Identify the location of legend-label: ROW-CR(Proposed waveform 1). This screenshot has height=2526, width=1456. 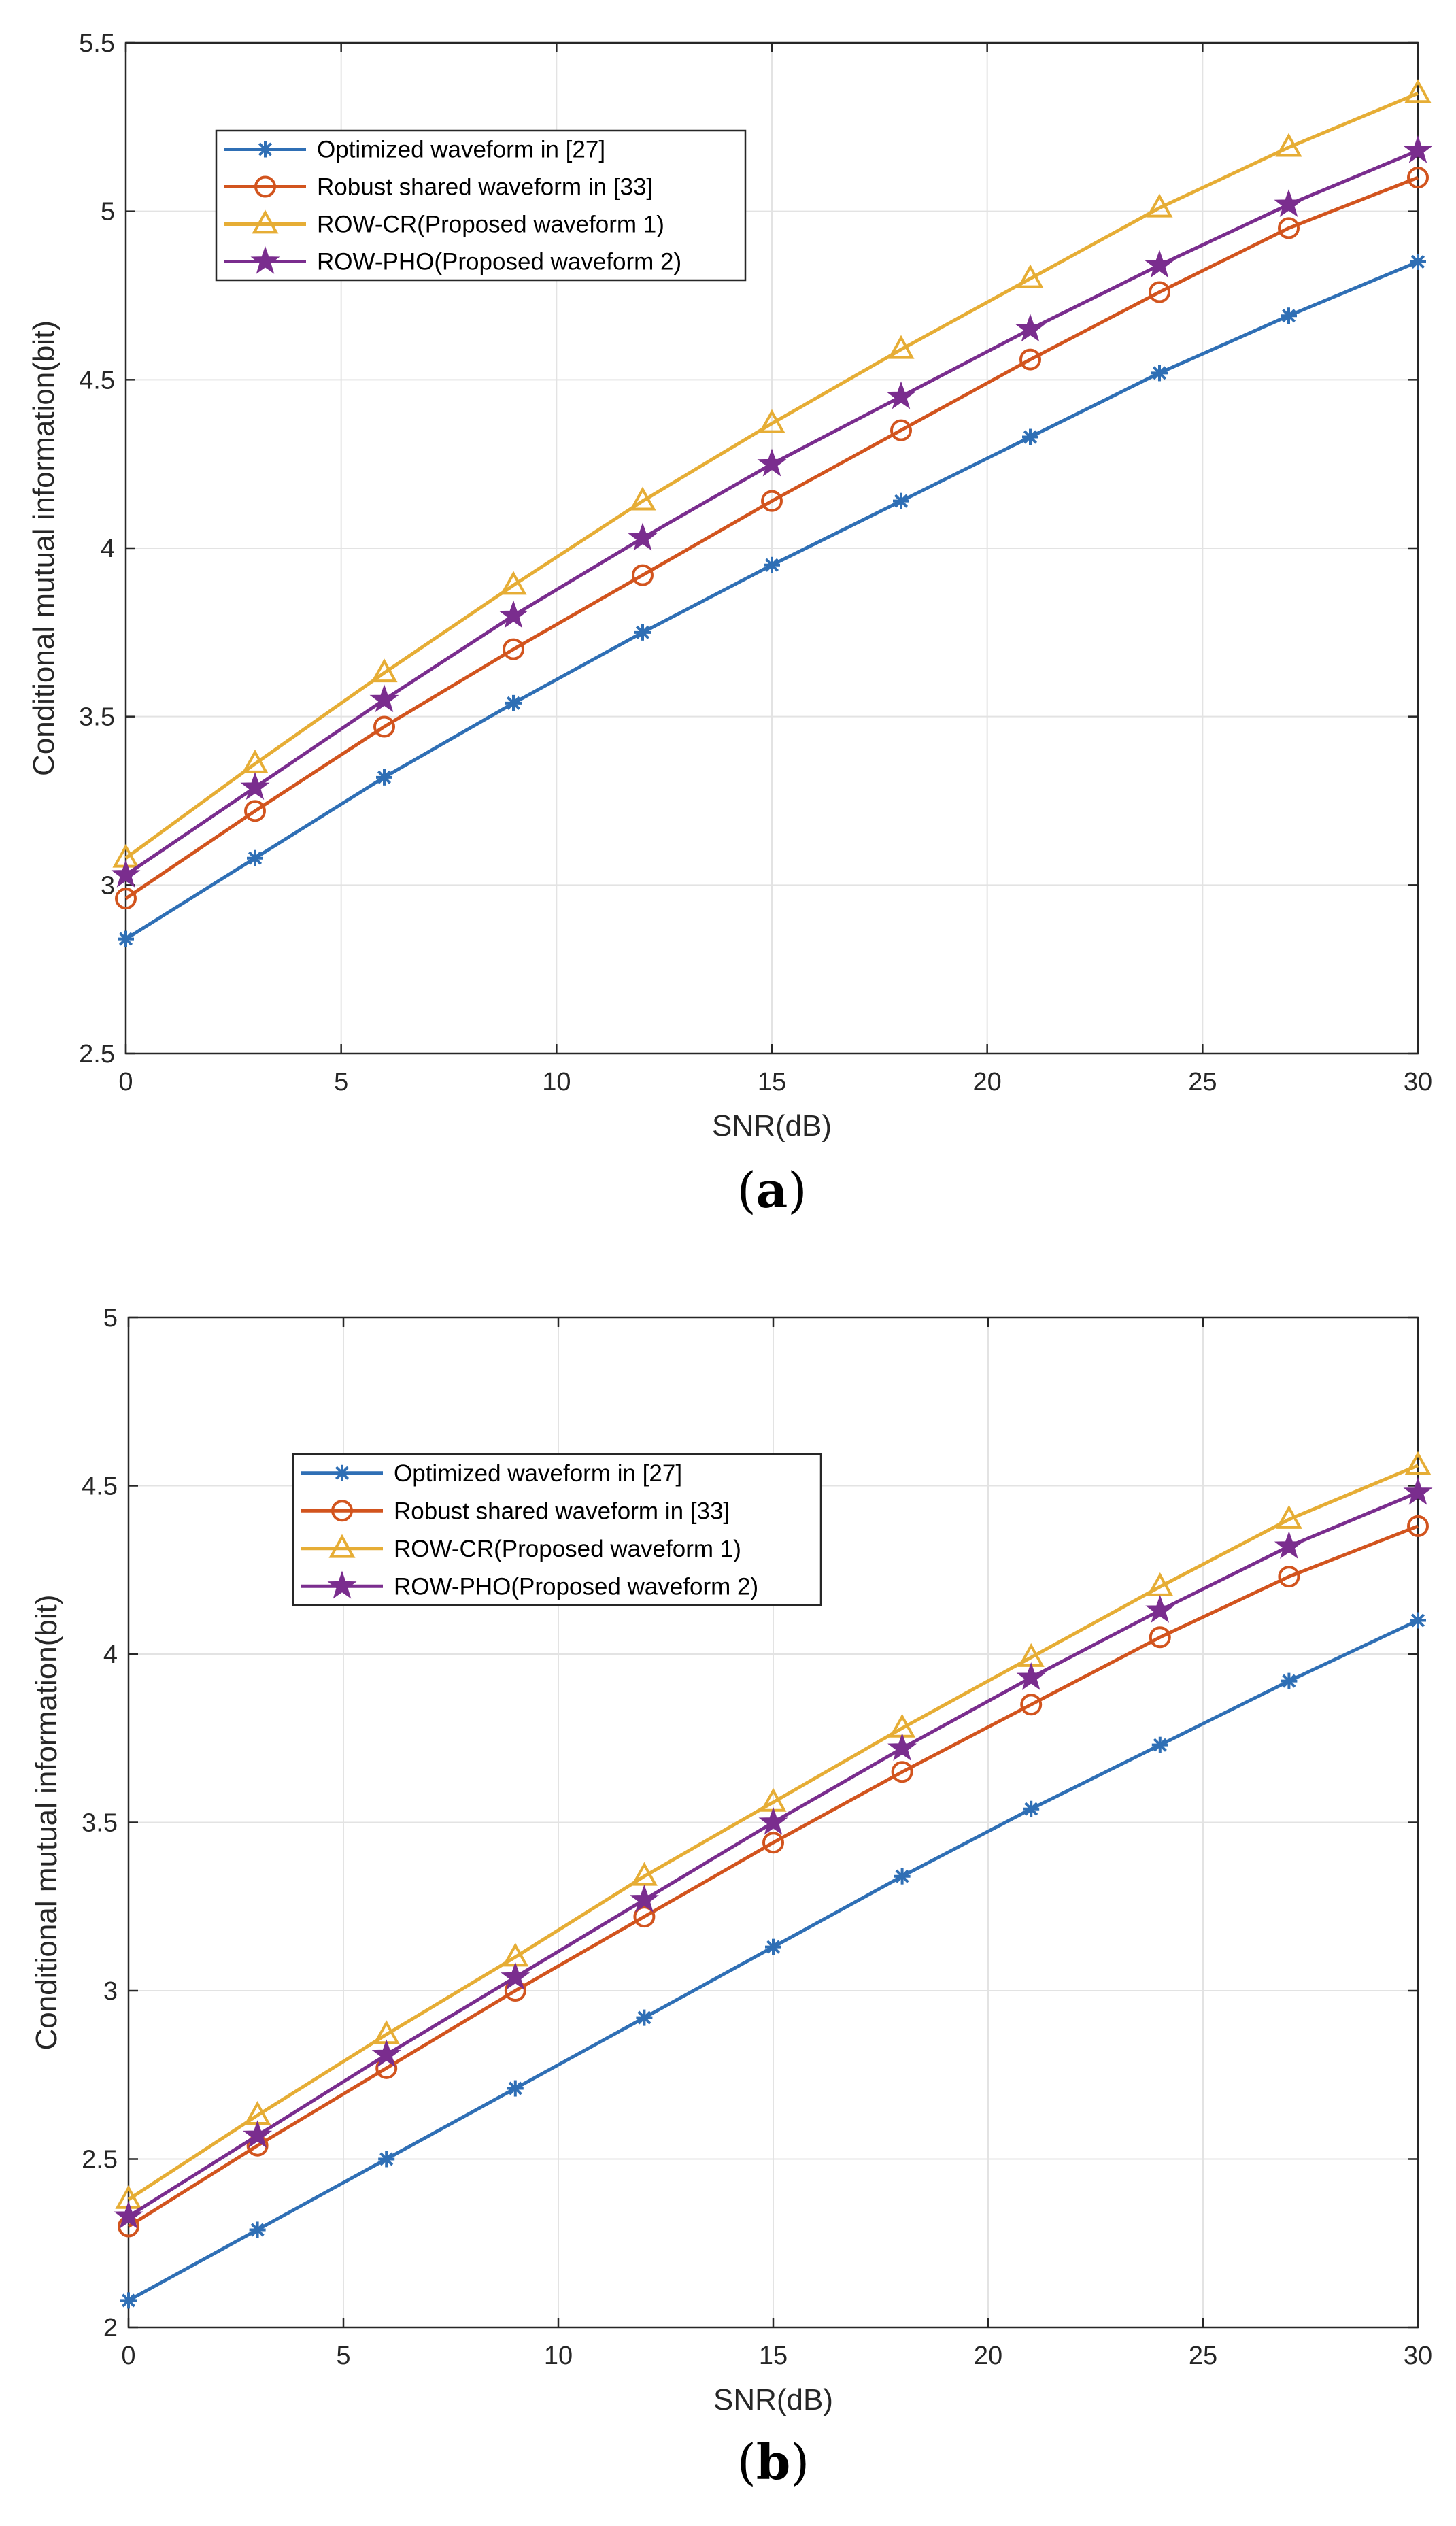
(490, 225).